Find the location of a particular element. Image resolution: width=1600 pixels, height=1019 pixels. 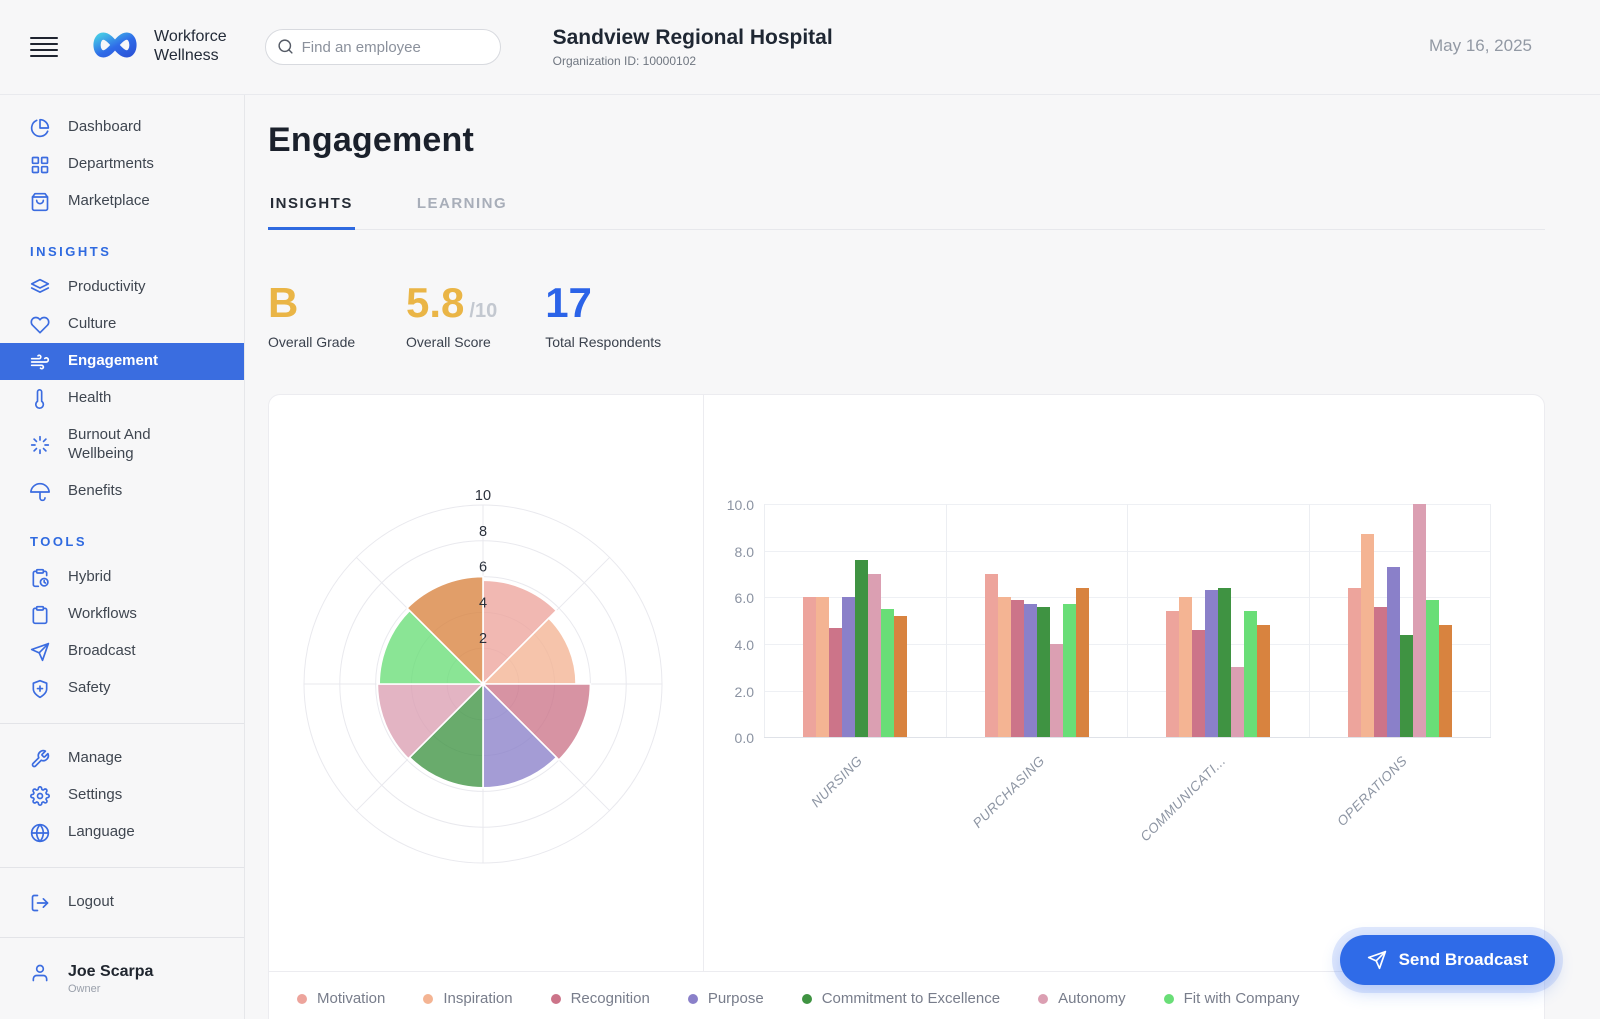

sidebar-item-language: Language is located at coordinates (122, 832).